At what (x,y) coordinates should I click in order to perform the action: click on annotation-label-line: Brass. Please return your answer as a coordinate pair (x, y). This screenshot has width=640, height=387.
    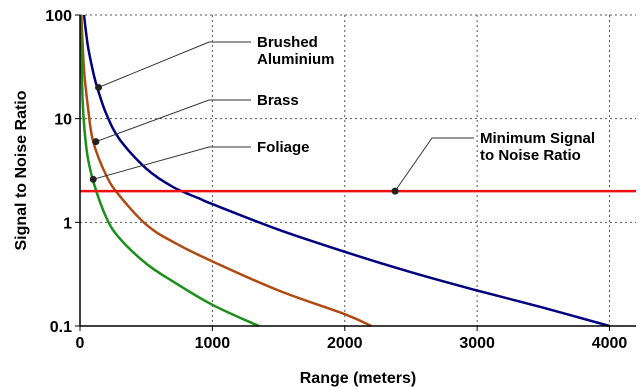
    Looking at the image, I should click on (278, 100).